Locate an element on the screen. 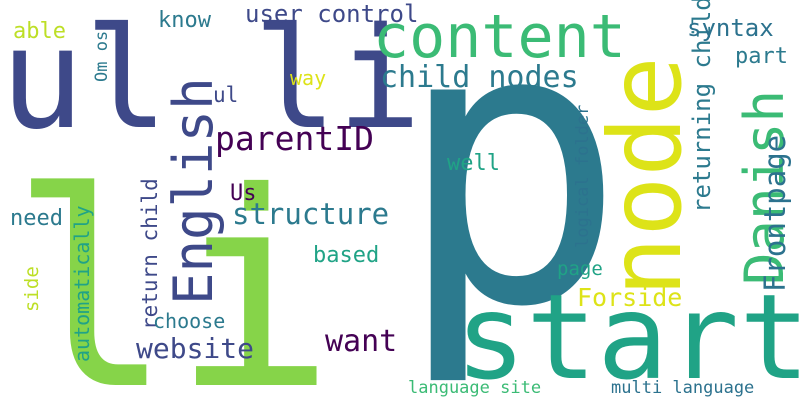 The image size is (800, 400). word-need: need is located at coordinates (36, 218).